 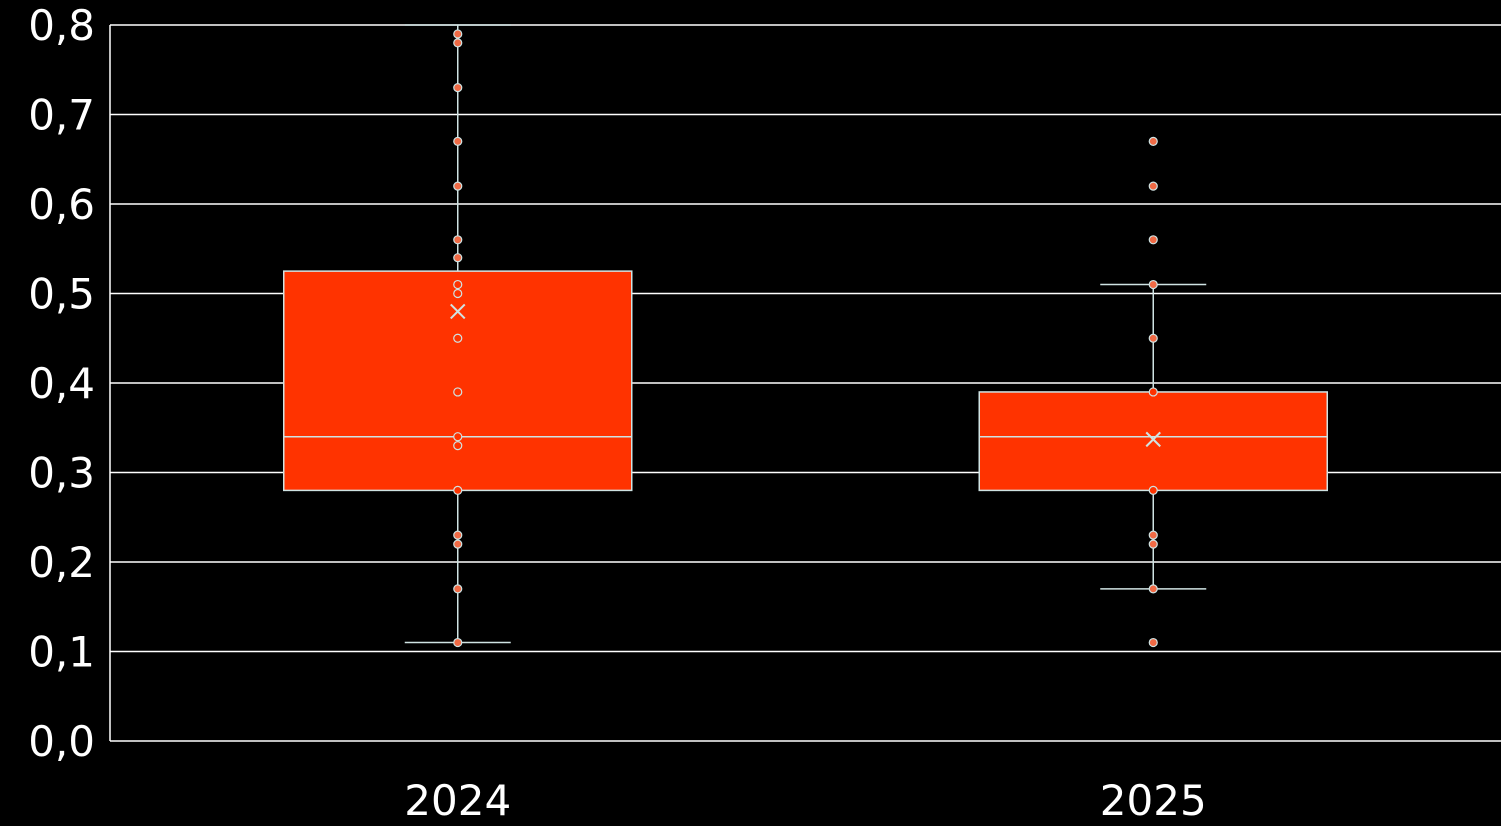 I want to click on y-tick-label: 0,7, so click(x=61, y=115).